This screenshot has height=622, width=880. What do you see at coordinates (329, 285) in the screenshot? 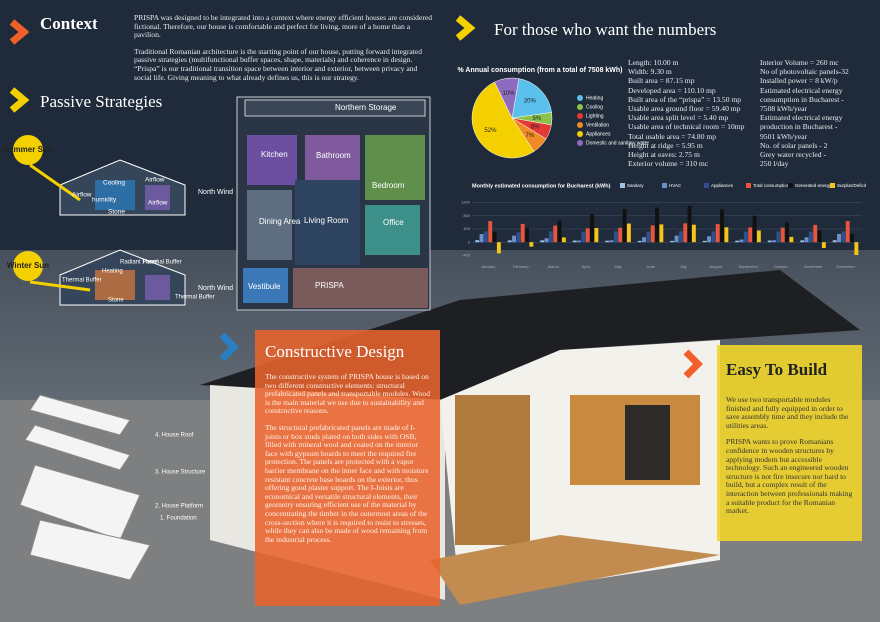
I see `label: PRISPA` at bounding box center [329, 285].